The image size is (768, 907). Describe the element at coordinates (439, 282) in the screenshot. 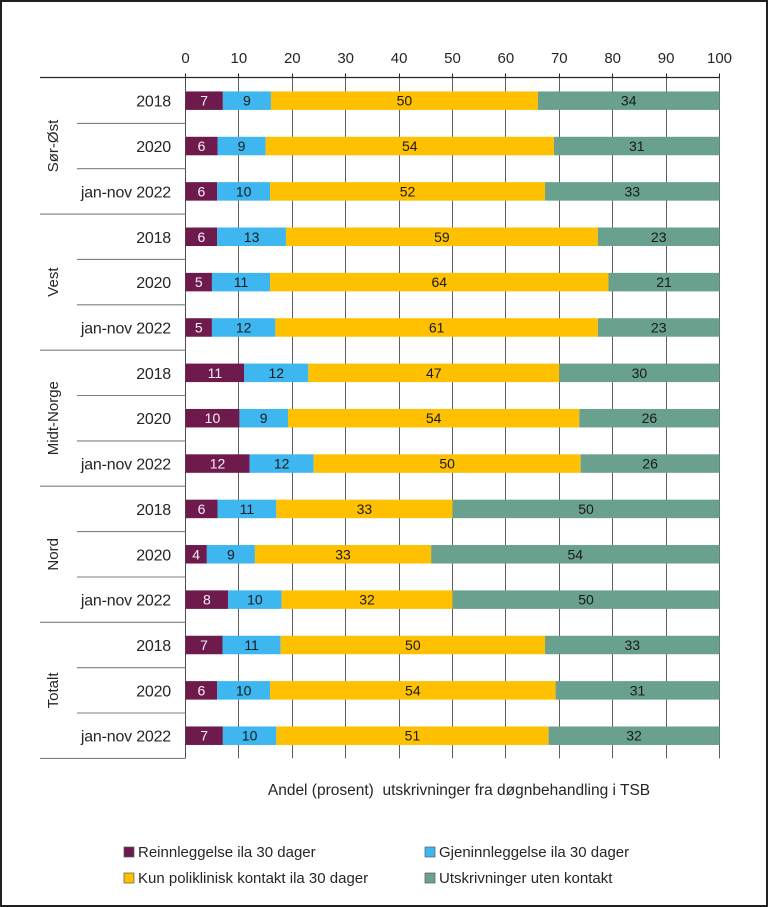

I see `svg-text: 64` at that location.